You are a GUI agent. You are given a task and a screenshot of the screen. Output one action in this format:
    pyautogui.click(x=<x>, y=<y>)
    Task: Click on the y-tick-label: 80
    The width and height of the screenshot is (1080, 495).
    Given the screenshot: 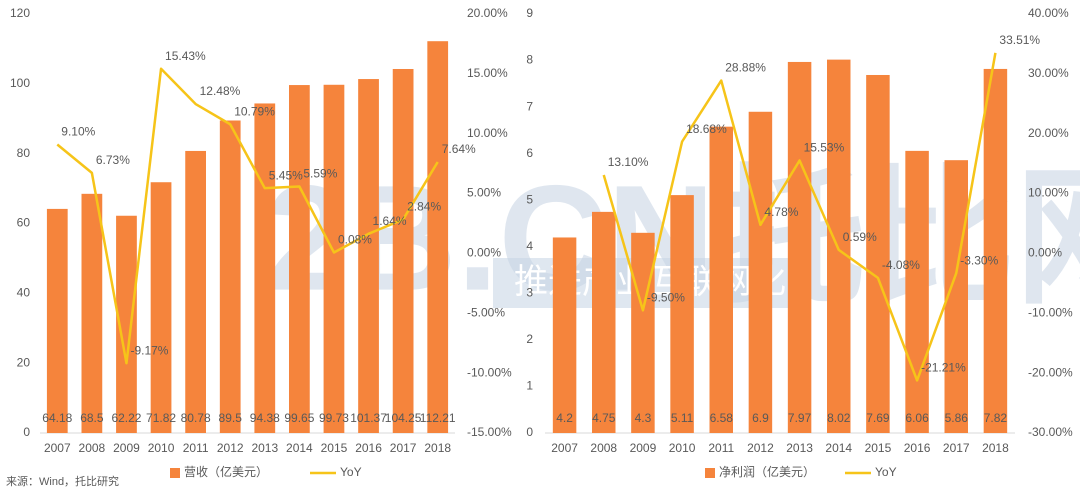 What is the action you would take?
    pyautogui.click(x=24, y=153)
    